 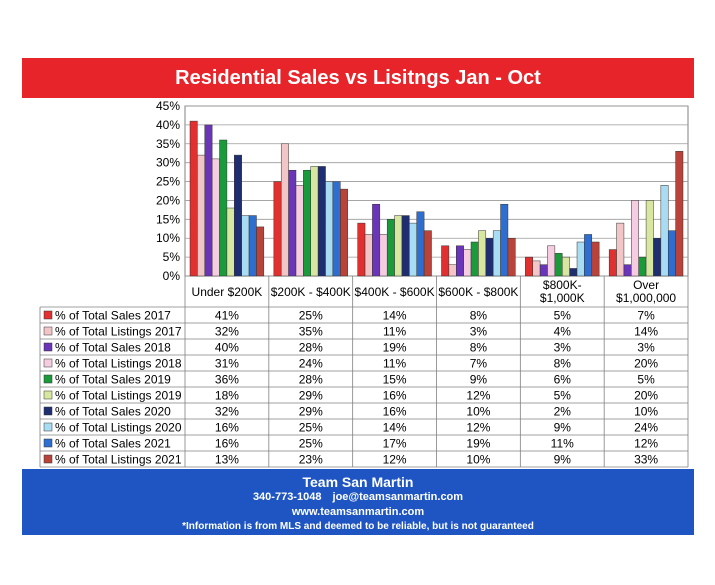 I want to click on x-tick-label: $200K - $400K, so click(x=311, y=292).